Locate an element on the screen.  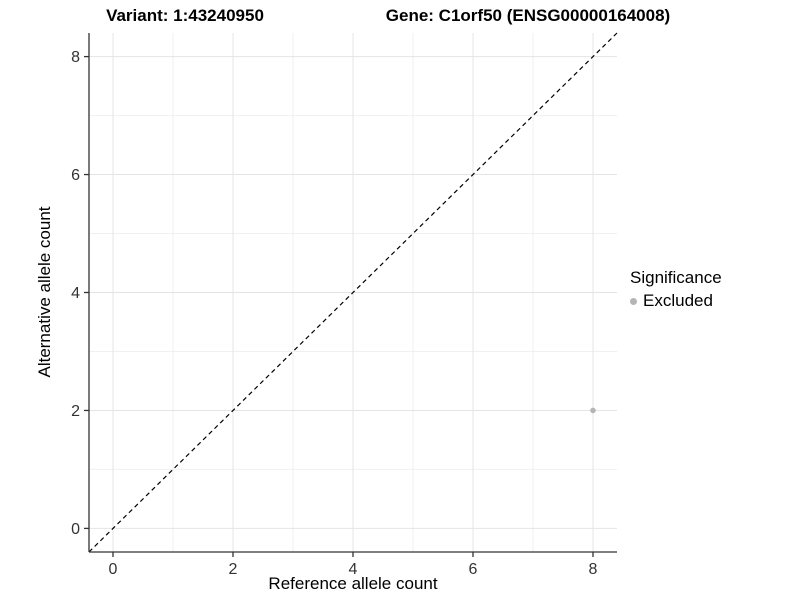
legend-point-icon is located at coordinates (633, 301).